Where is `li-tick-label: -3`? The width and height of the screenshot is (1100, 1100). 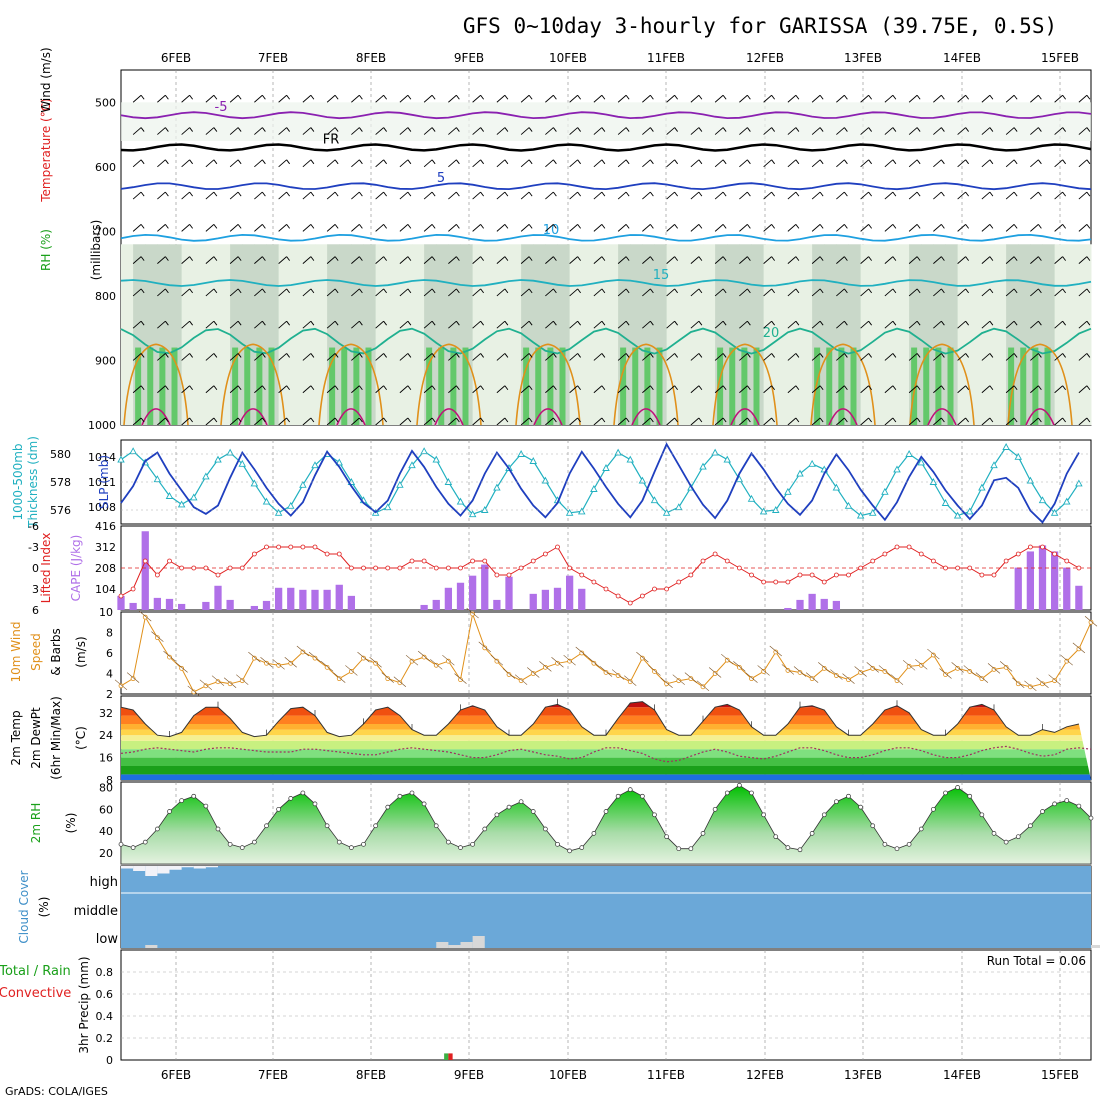
li-tick-label: -3 is located at coordinates (33, 547).